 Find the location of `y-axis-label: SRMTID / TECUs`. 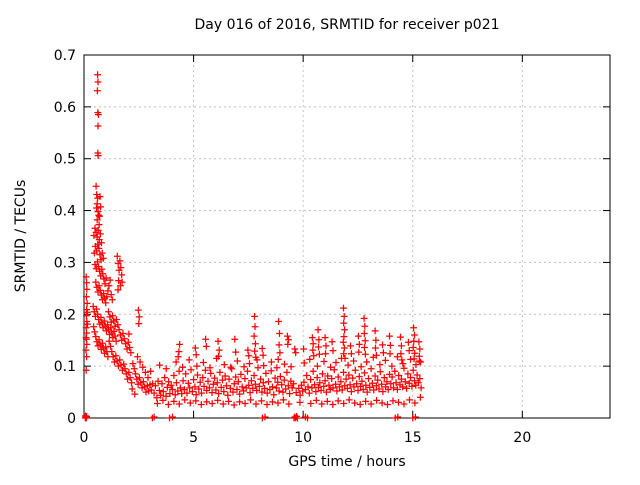

y-axis-label: SRMTID / TECUs is located at coordinates (21, 236).